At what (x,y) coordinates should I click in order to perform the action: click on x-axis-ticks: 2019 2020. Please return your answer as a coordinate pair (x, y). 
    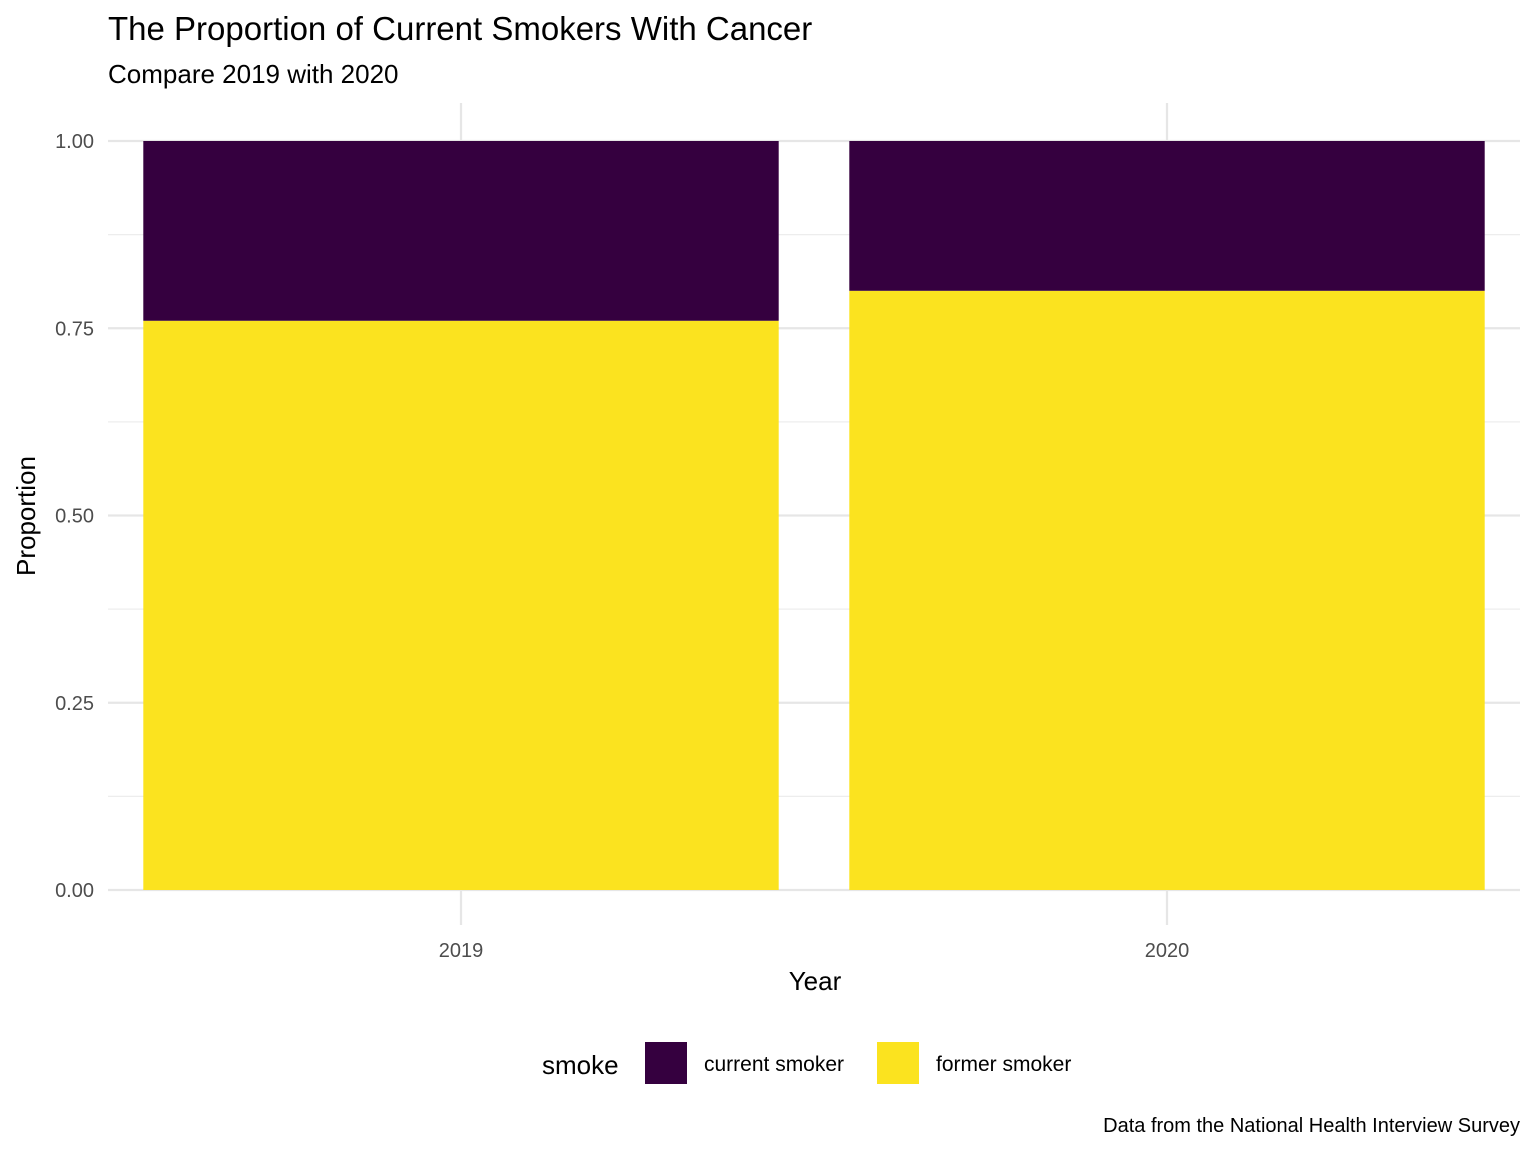
    Looking at the image, I should click on (814, 951).